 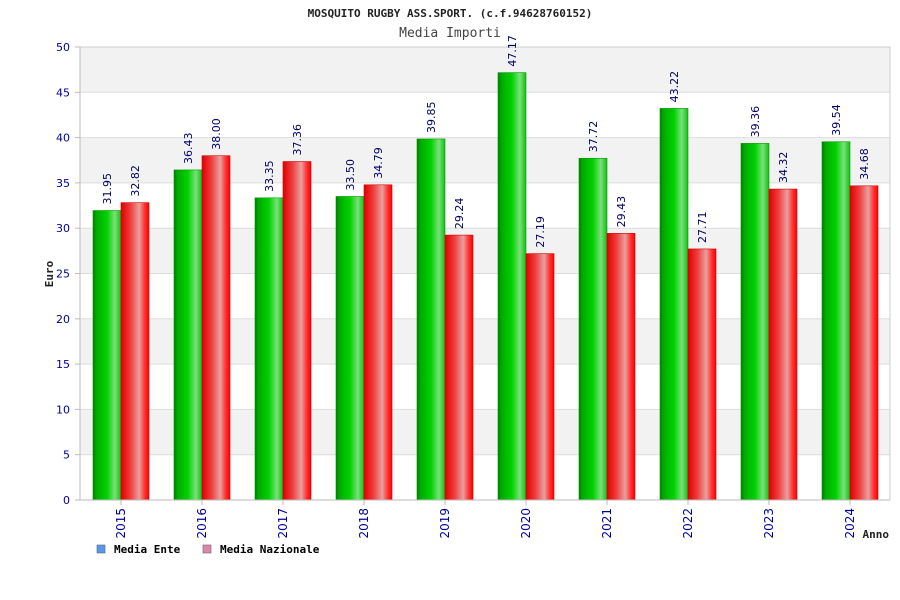 I want to click on value-label-media-ente: 39.54, so click(x=836, y=120).